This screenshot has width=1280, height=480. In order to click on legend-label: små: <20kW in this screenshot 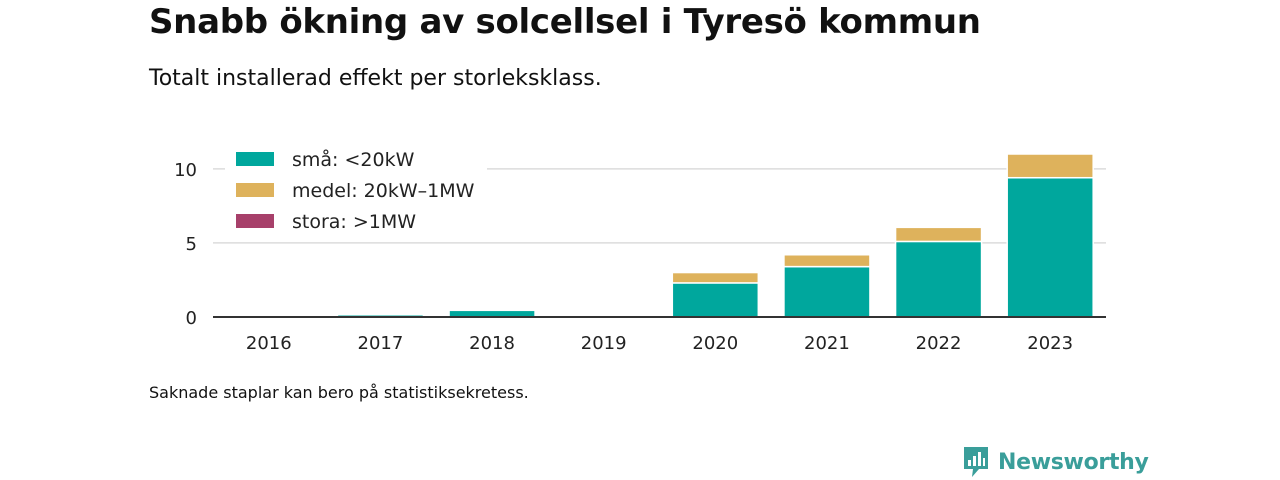, I will do `click(353, 159)`.